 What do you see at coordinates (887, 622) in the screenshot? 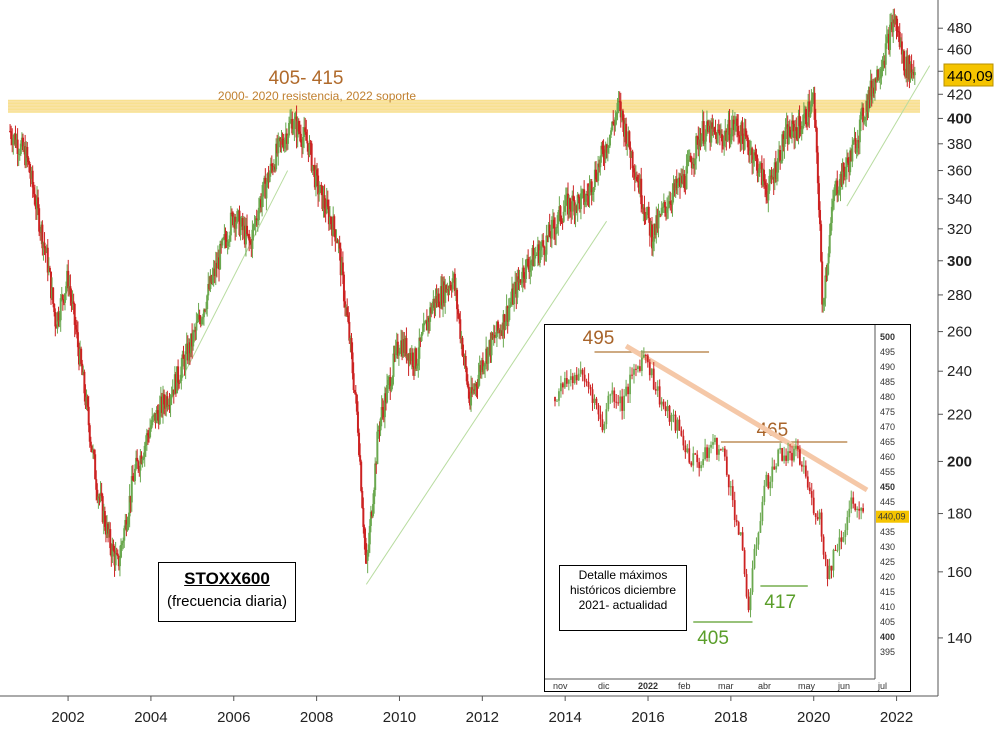
I see `inset-y-tick-label: 405` at bounding box center [887, 622].